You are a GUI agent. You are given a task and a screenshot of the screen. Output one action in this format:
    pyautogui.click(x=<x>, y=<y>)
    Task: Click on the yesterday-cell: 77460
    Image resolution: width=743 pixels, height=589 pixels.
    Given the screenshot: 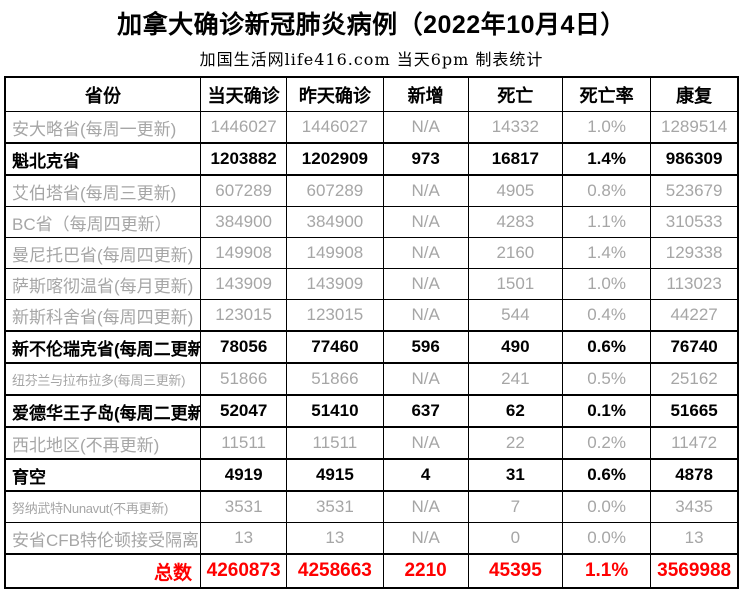 What is the action you would take?
    pyautogui.click(x=335, y=347)
    